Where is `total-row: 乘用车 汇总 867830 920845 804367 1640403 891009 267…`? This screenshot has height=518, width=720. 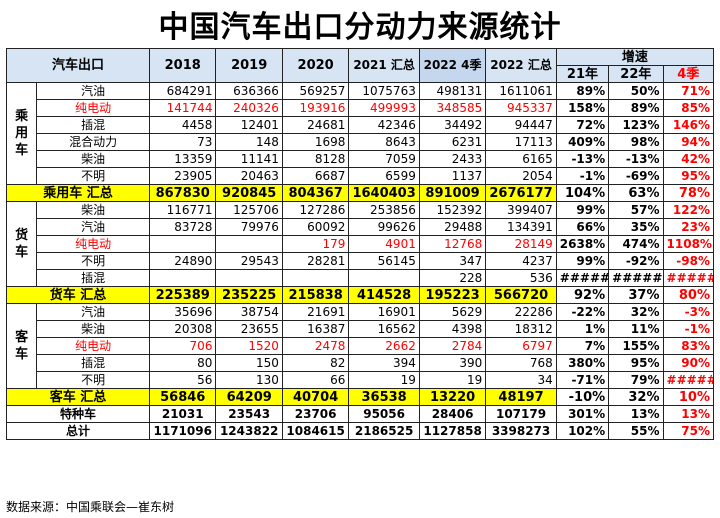
total-row: 乘用车 汇总 867830 920845 804367 1640403 891009 267… is located at coordinates (360, 193).